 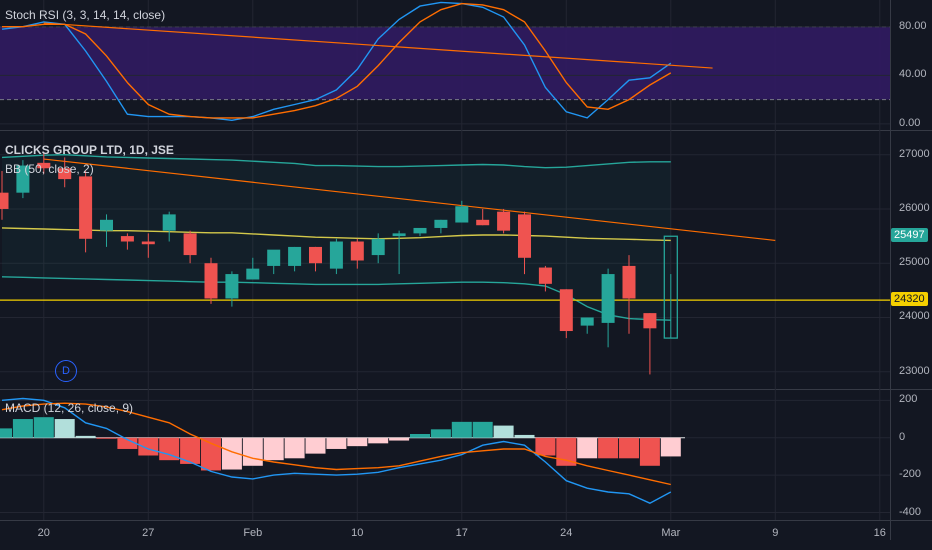 What do you see at coordinates (902, 436) in the screenshot?
I see `macd-tick-label: 0` at bounding box center [902, 436].